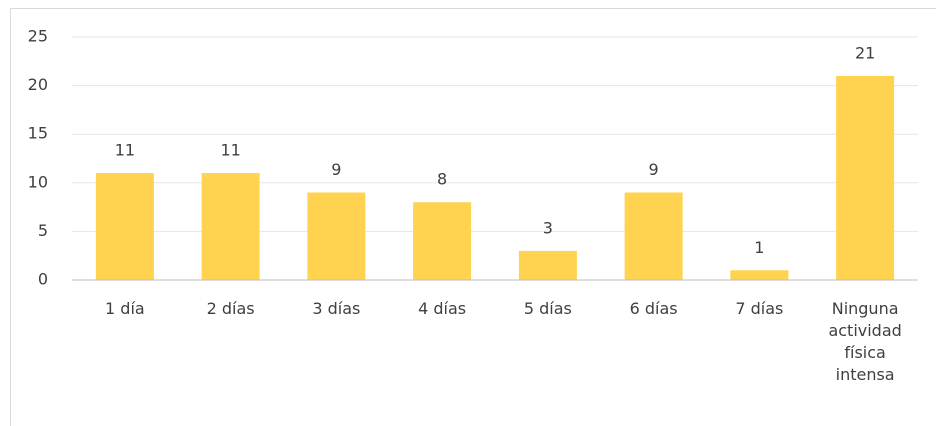 This screenshot has width=936, height=426. What do you see at coordinates (38, 36) in the screenshot?
I see `y-tick-label: 25` at bounding box center [38, 36].